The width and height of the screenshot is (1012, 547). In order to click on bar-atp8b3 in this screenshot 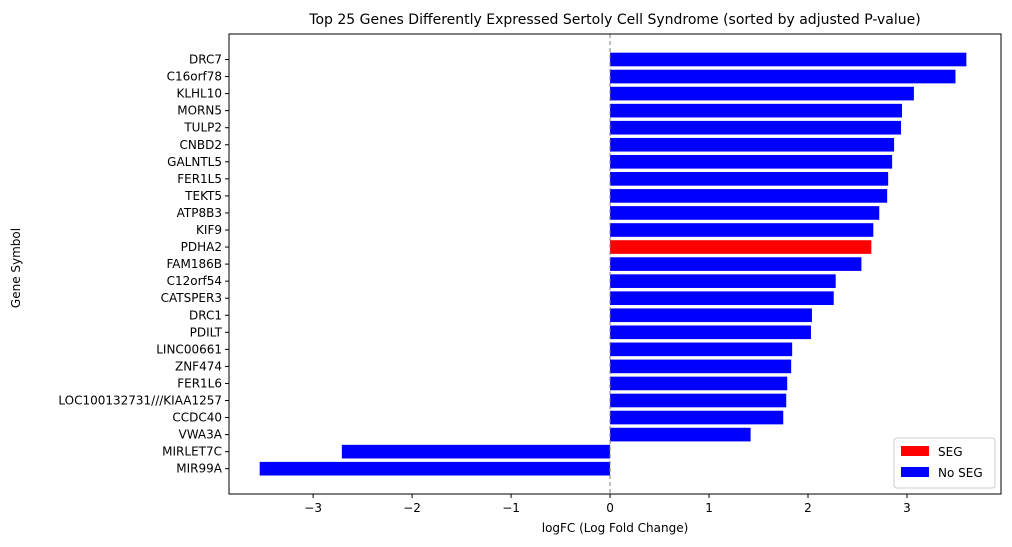, I will do `click(745, 213)`.